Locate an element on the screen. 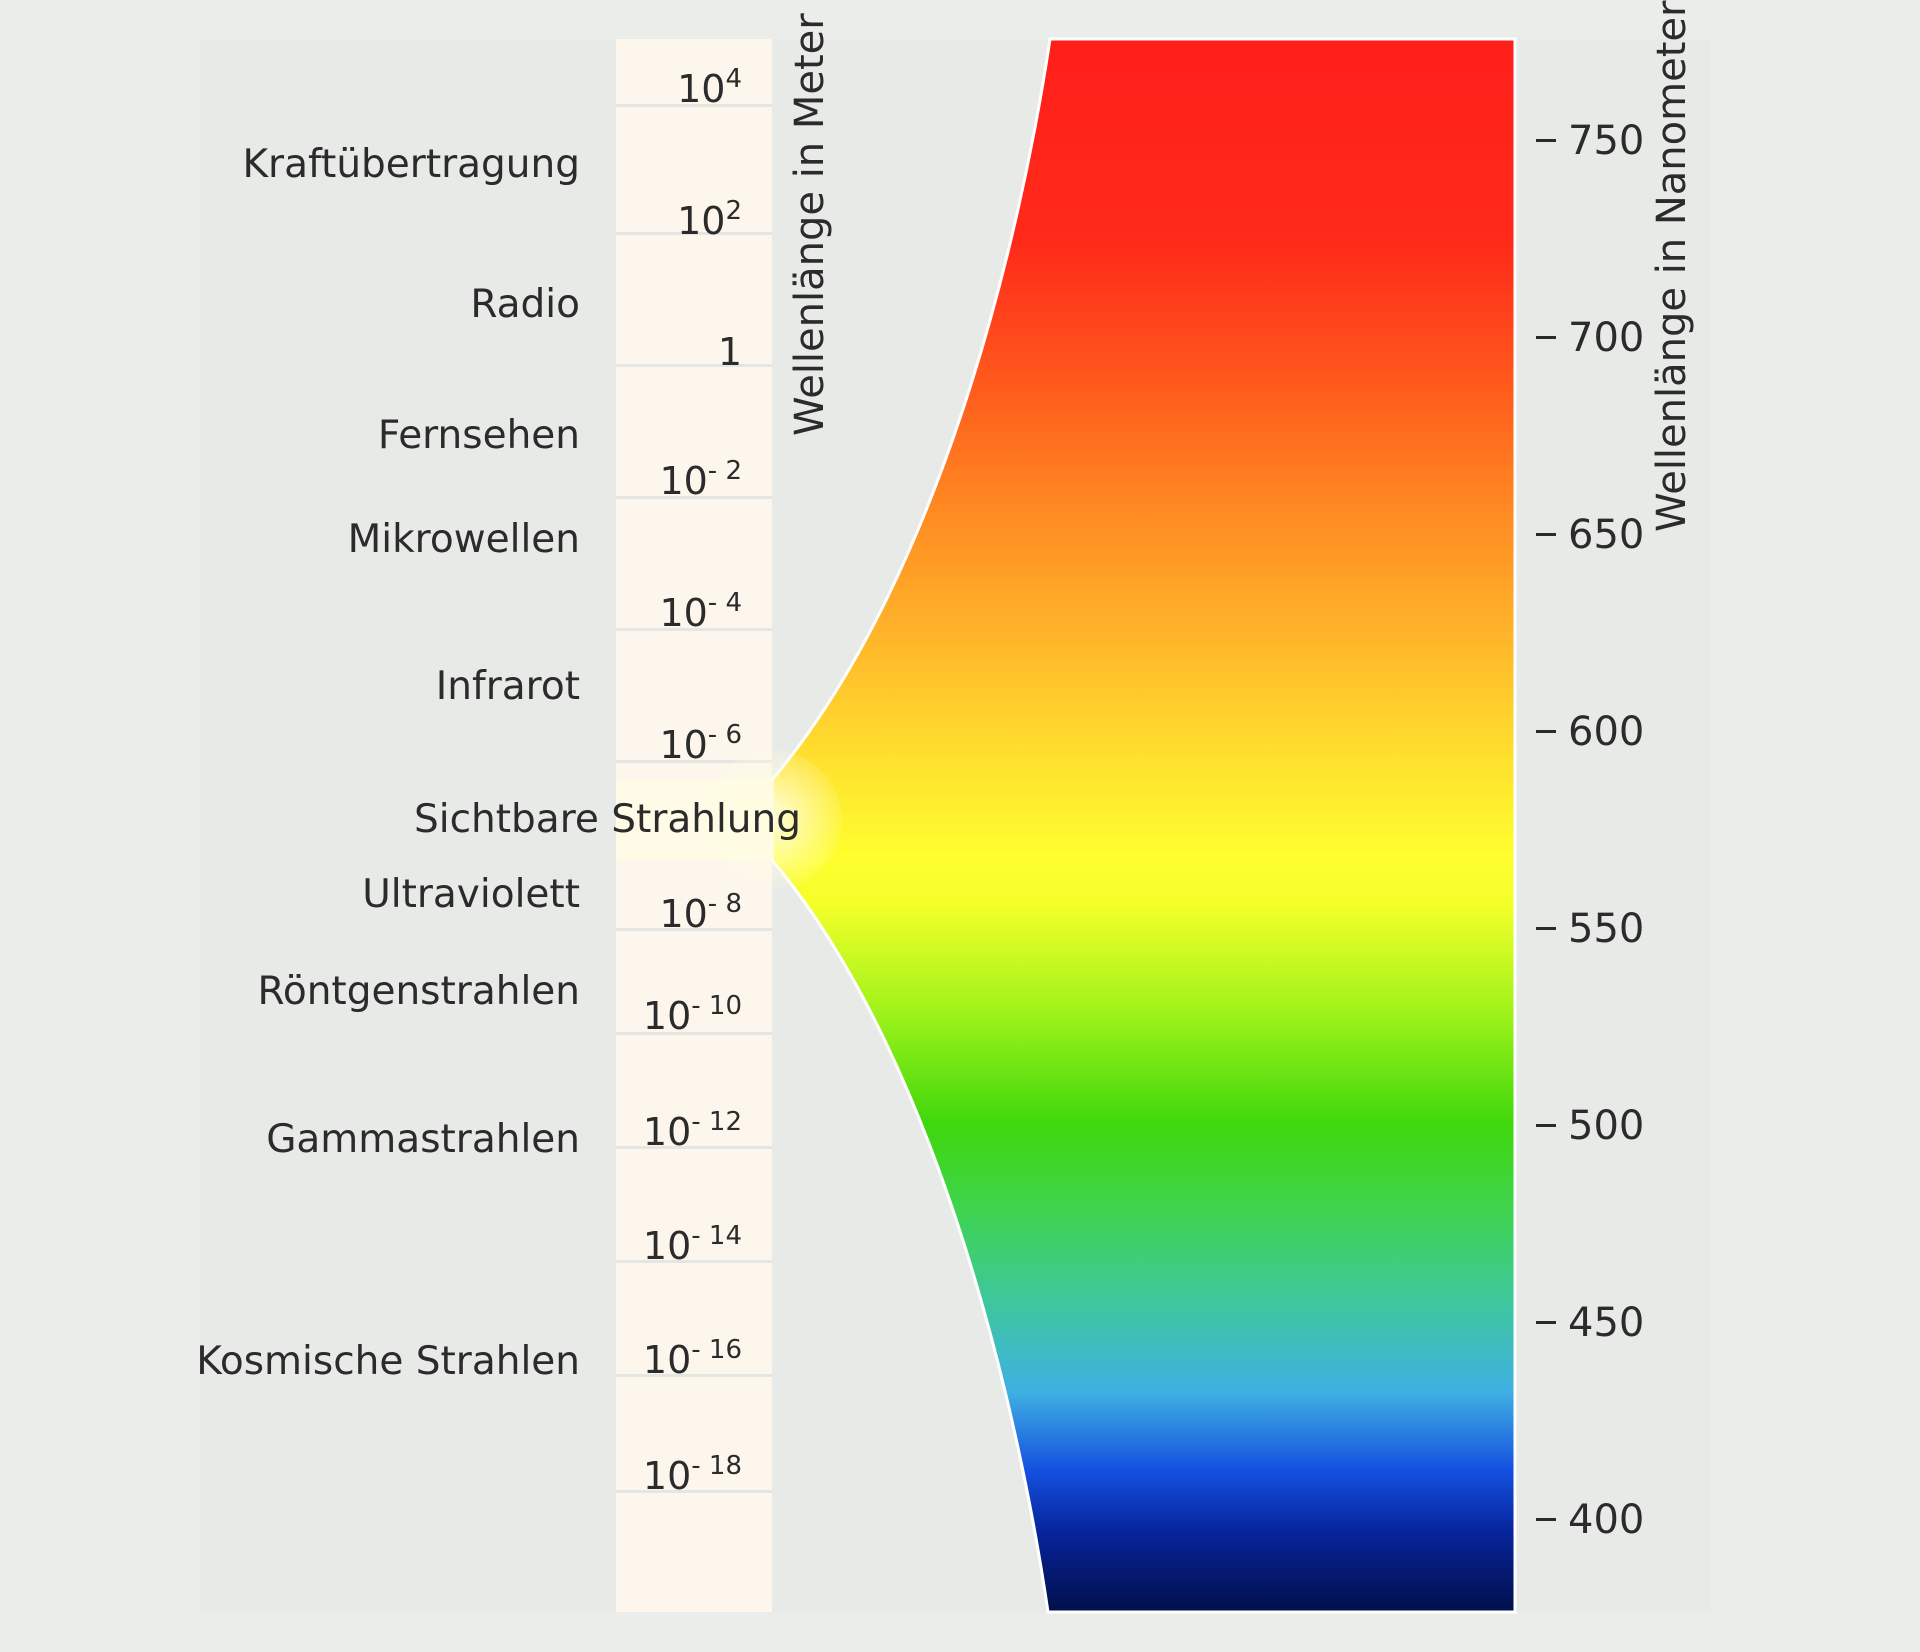  visible-band-glow is located at coordinates (772, 820).